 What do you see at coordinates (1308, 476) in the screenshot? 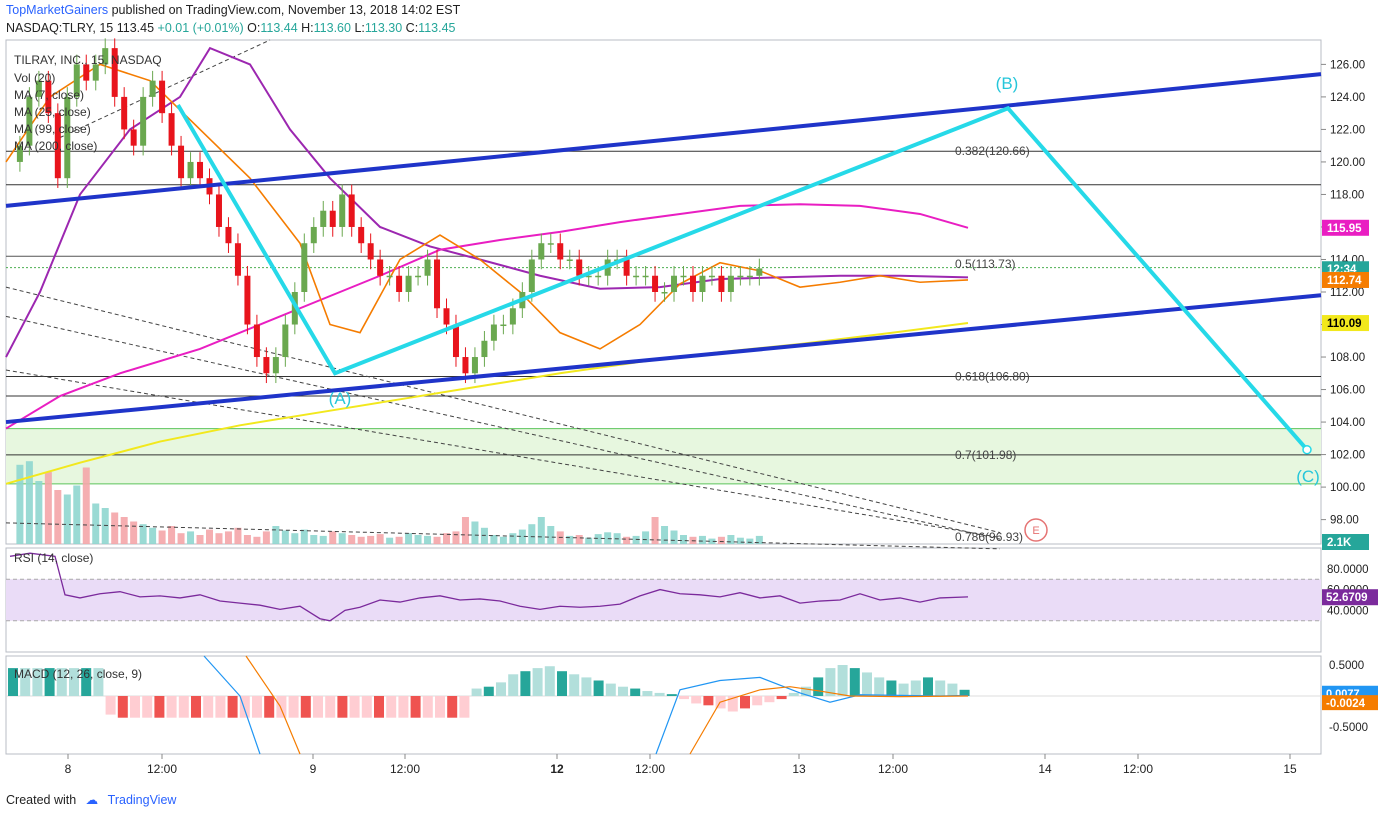
I see `wave-label-c: (C)` at bounding box center [1308, 476].